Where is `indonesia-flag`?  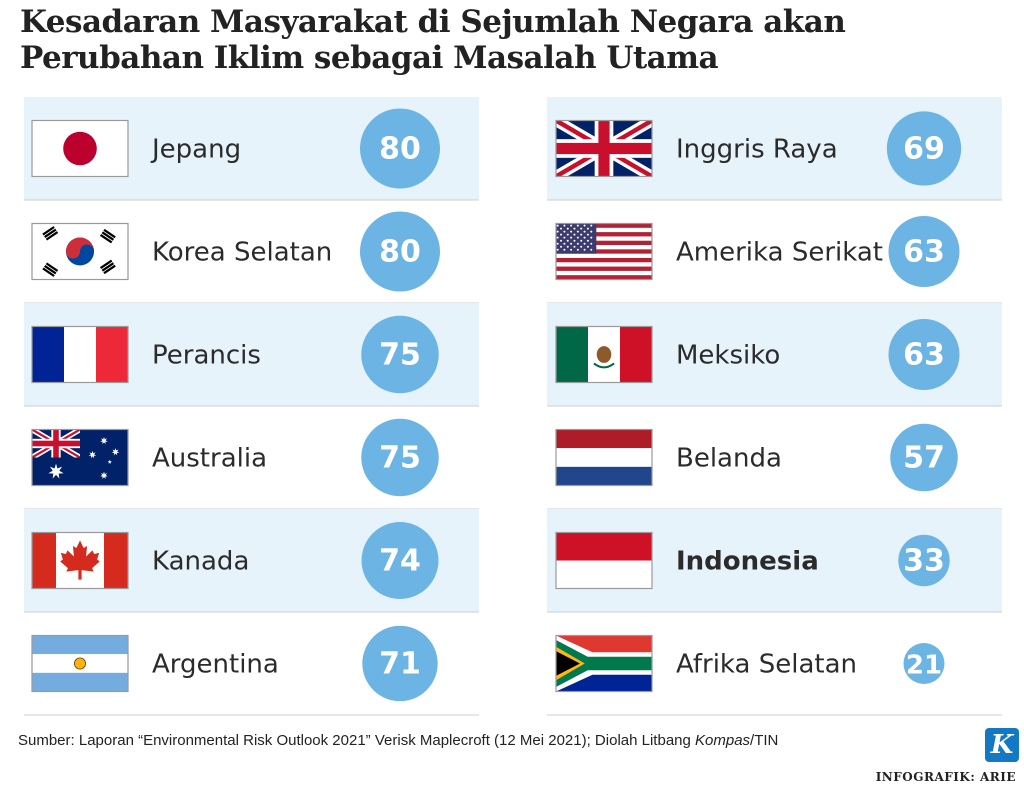 indonesia-flag is located at coordinates (604, 560).